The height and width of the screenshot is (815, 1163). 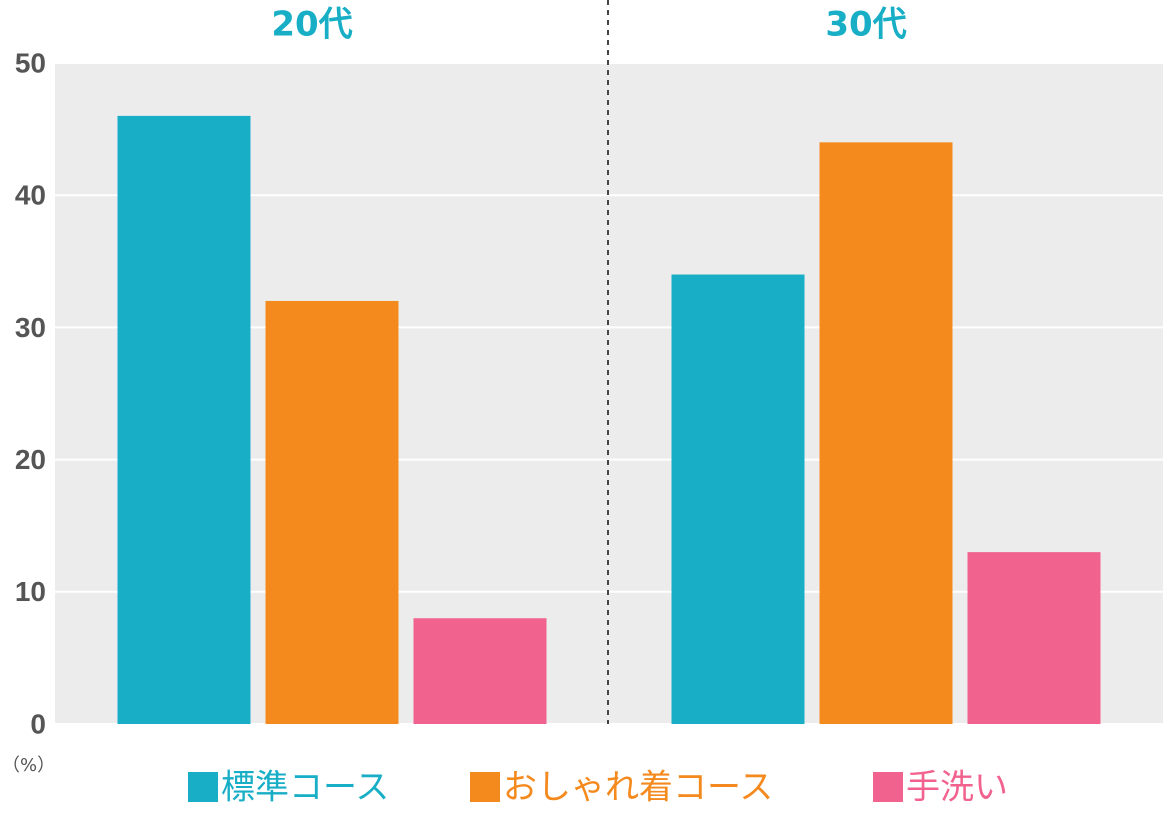 I want to click on y-tick-label: 40, so click(x=30, y=195).